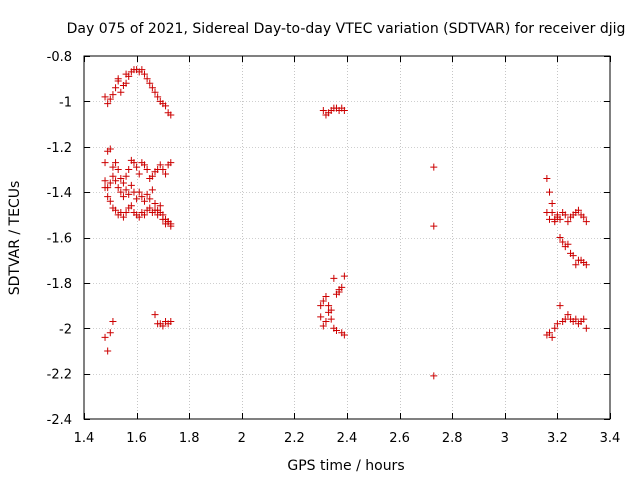  Describe the element at coordinates (345, 466) in the screenshot. I see `x-axis-label: GPS time / hours` at that location.